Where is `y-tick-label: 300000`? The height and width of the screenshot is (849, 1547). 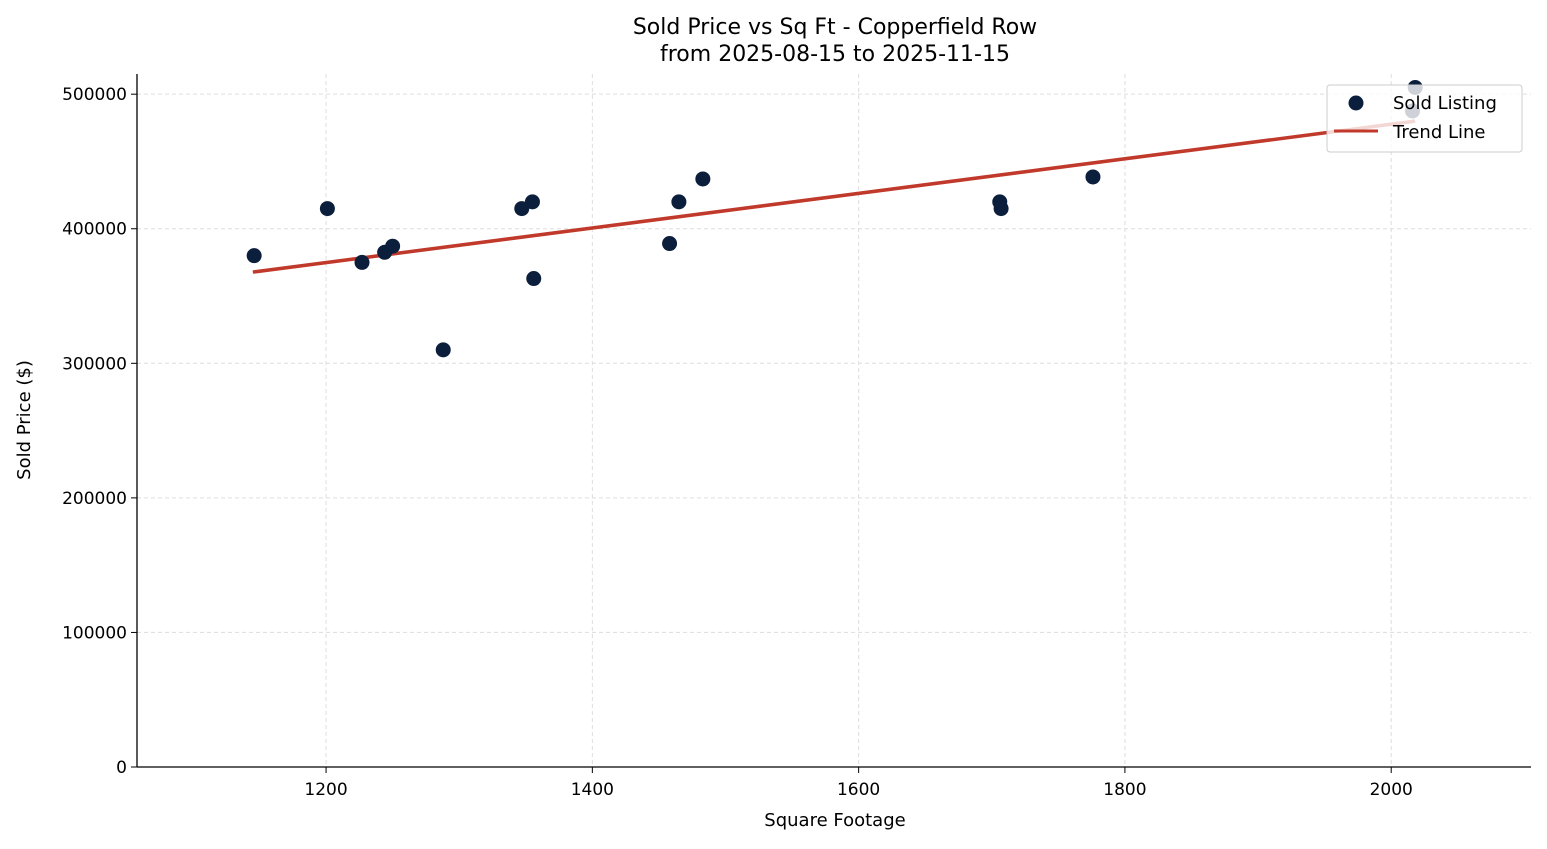 y-tick-label: 300000 is located at coordinates (94, 364).